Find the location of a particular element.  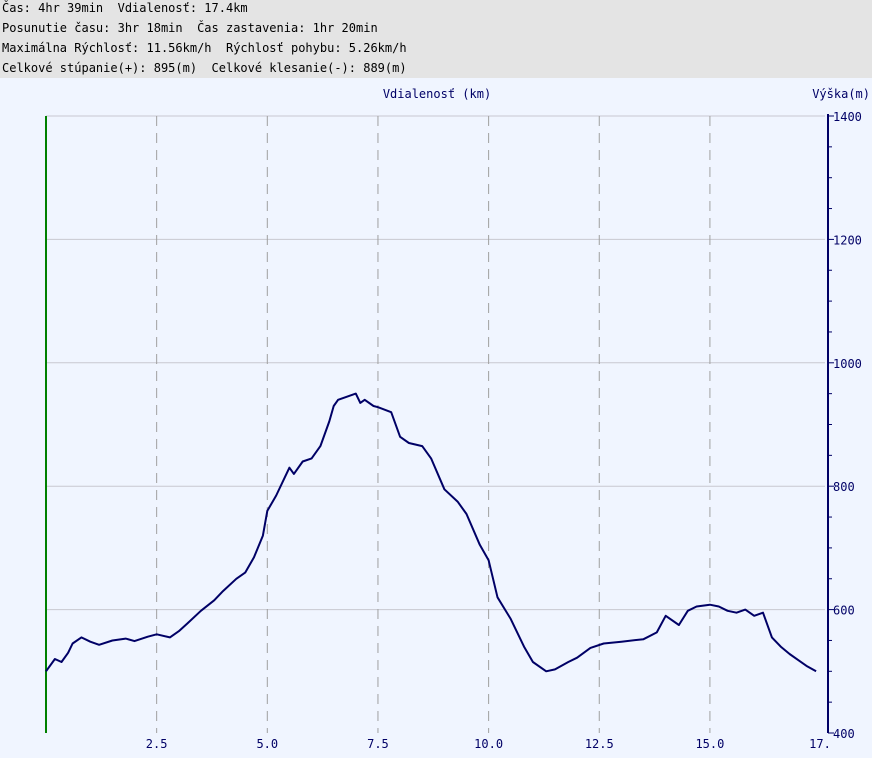

y-tick-label: 400 is located at coordinates (844, 734).